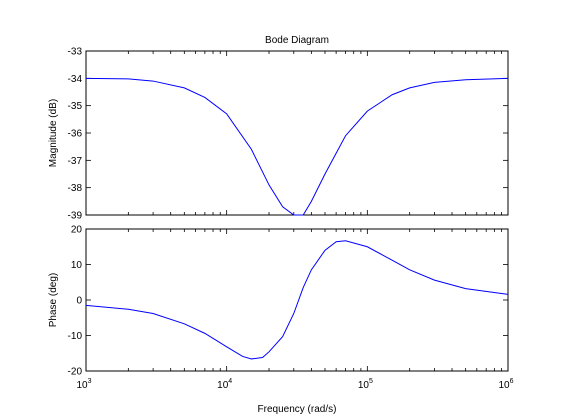  Describe the element at coordinates (79, 301) in the screenshot. I see `phase-ytick-label: 0` at that location.